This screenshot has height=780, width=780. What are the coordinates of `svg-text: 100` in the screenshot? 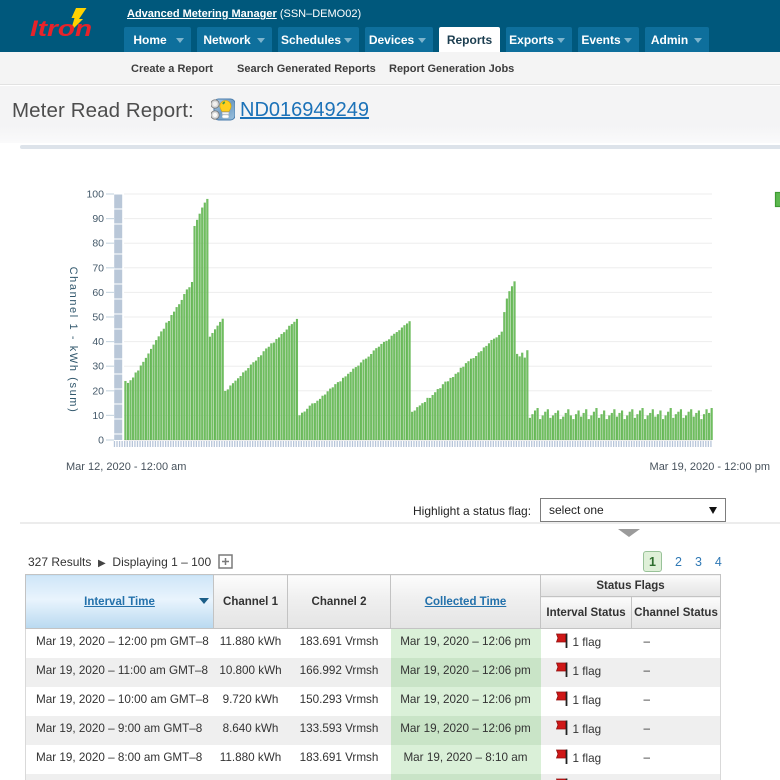 It's located at (95, 195).